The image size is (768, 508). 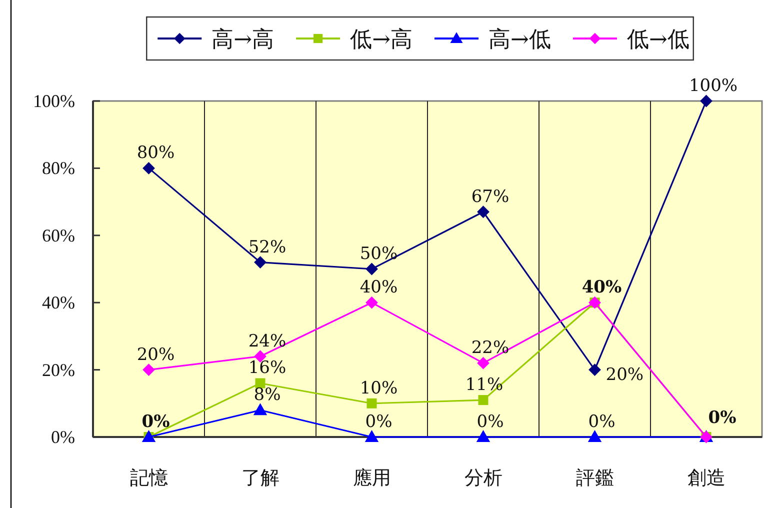 I want to click on legend-label: 高→低, so click(x=519, y=40).